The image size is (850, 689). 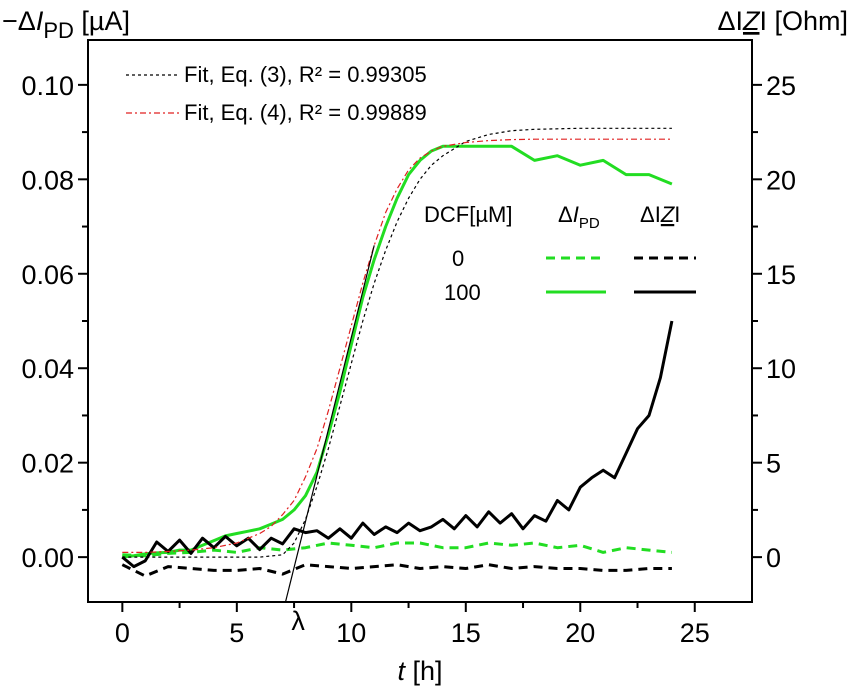 What do you see at coordinates (305, 112) in the screenshot?
I see `fit-legend-label-1: Fit, Eq. (4), R² = 0.99889` at bounding box center [305, 112].